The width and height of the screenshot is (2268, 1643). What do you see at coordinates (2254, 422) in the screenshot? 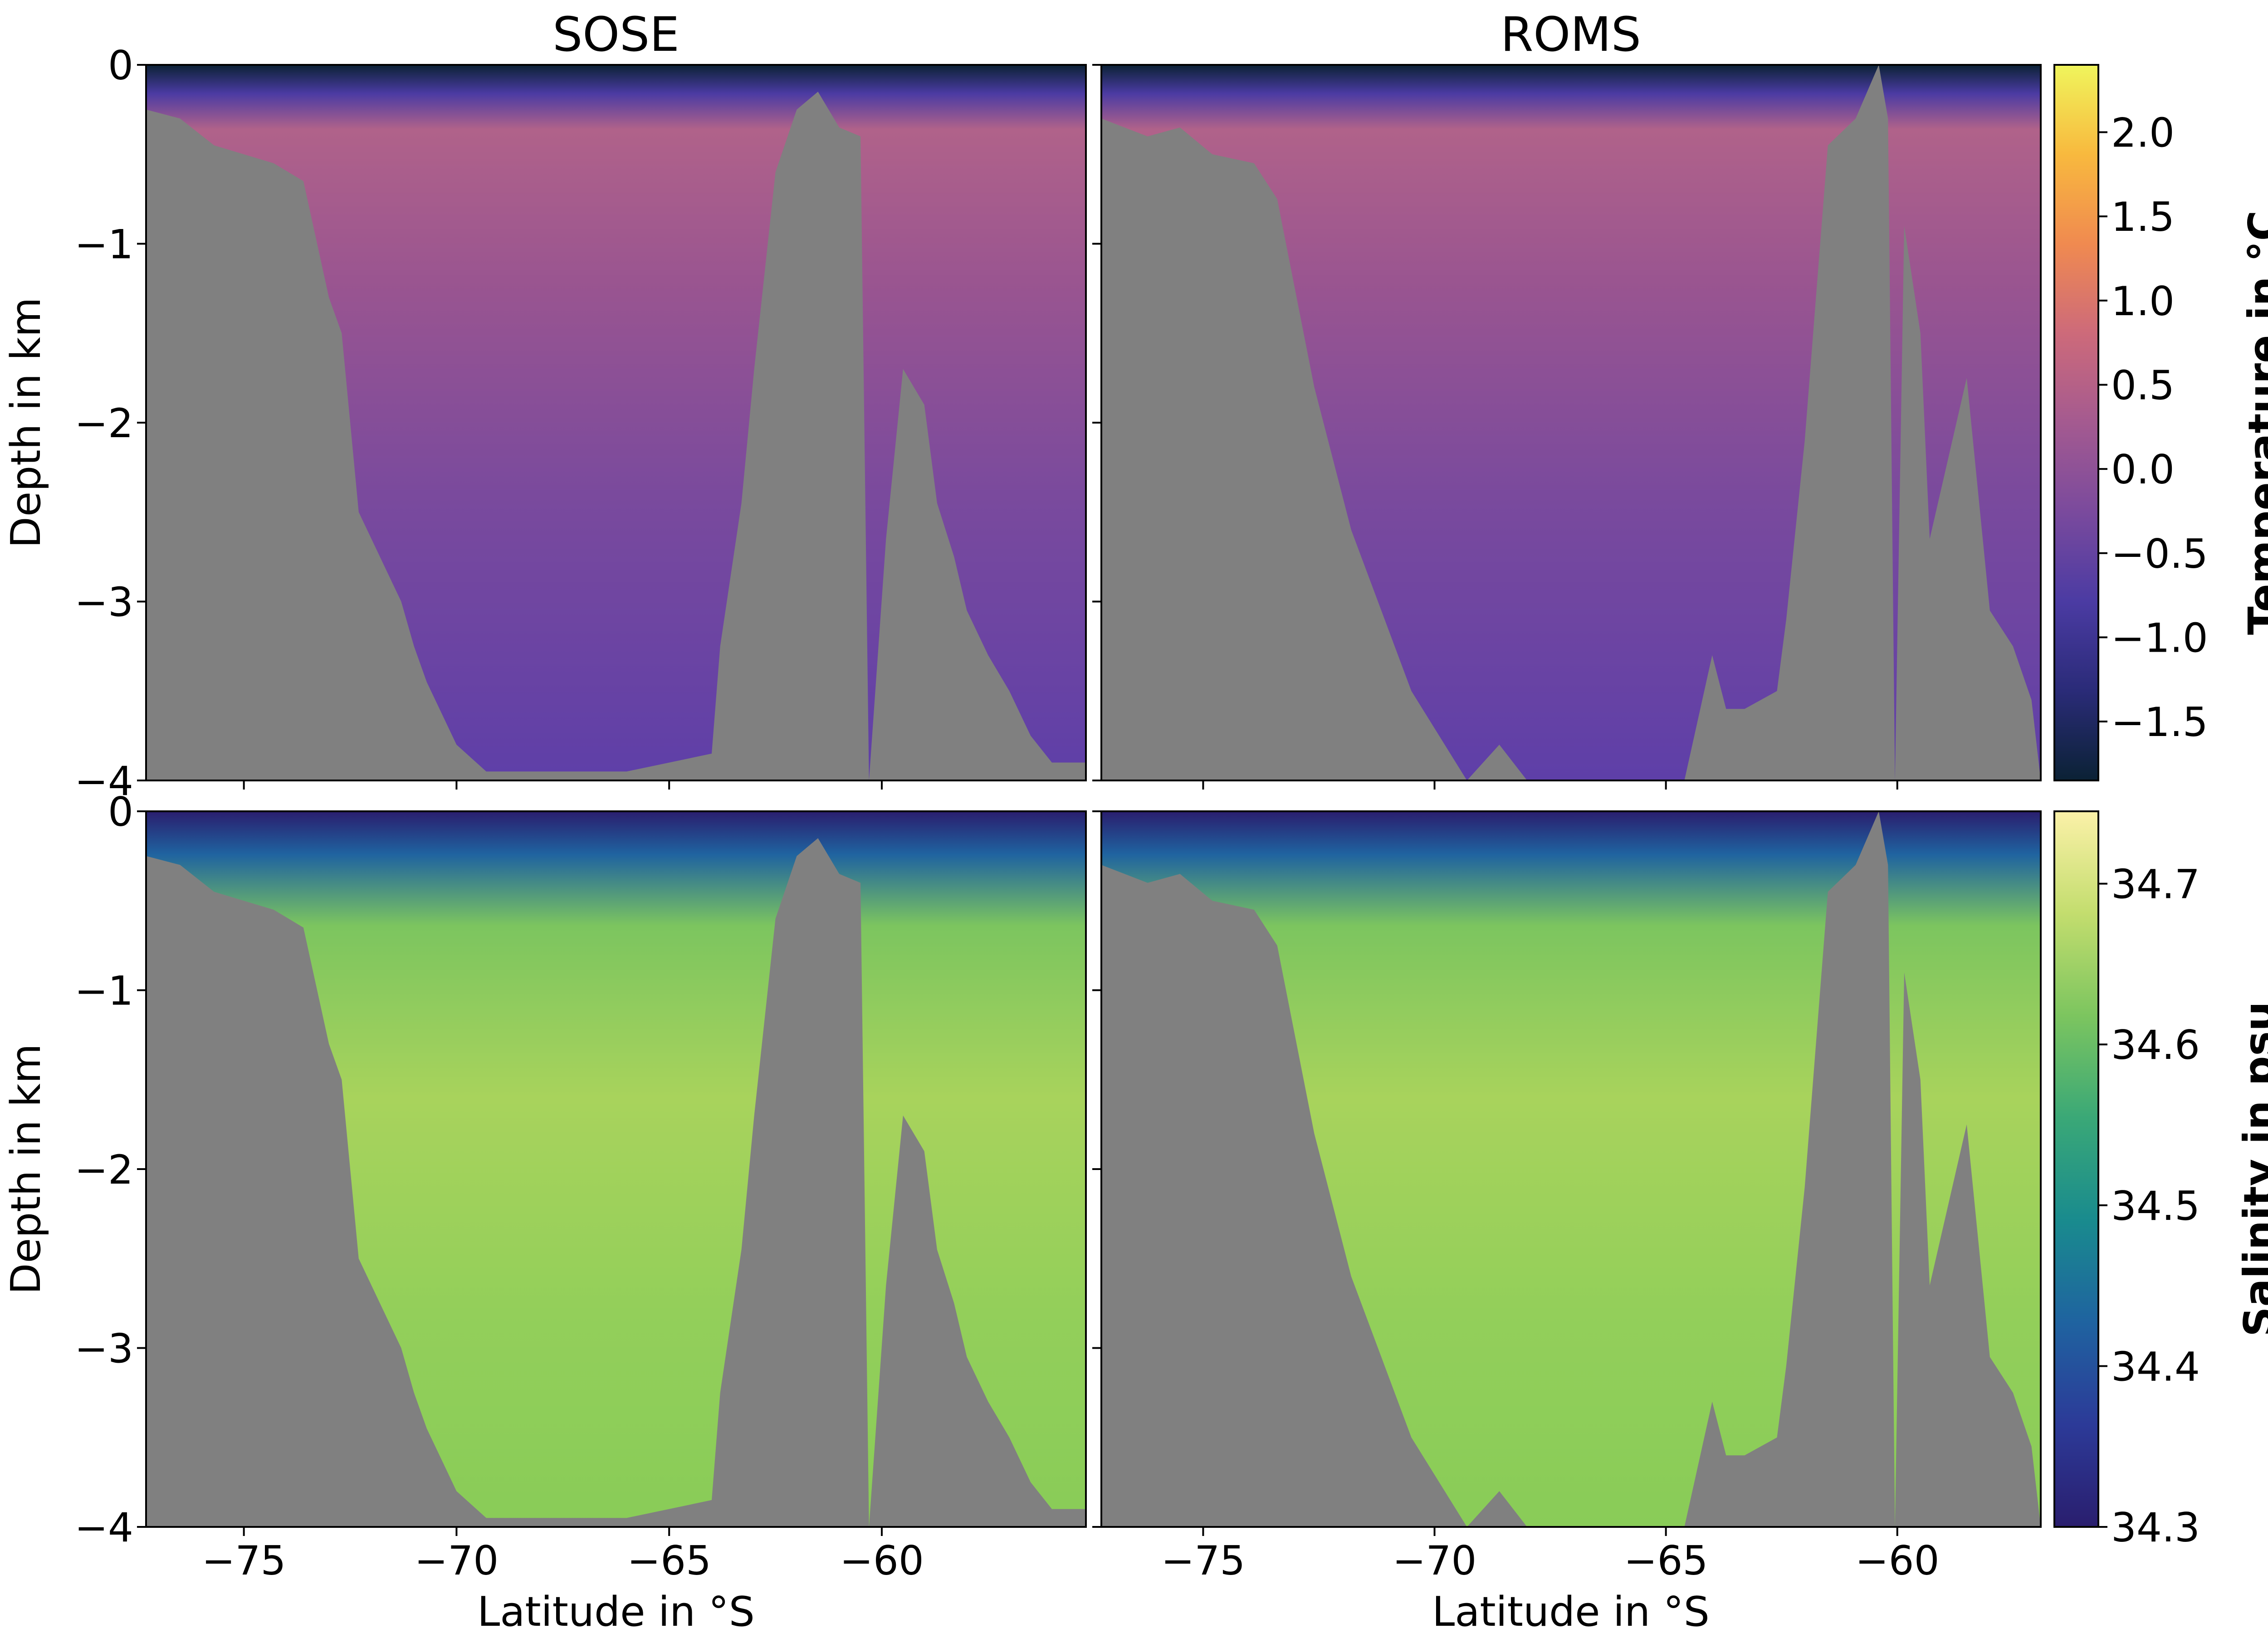
I see `colorbar-label-temperature: Temperature in °C` at bounding box center [2254, 422].